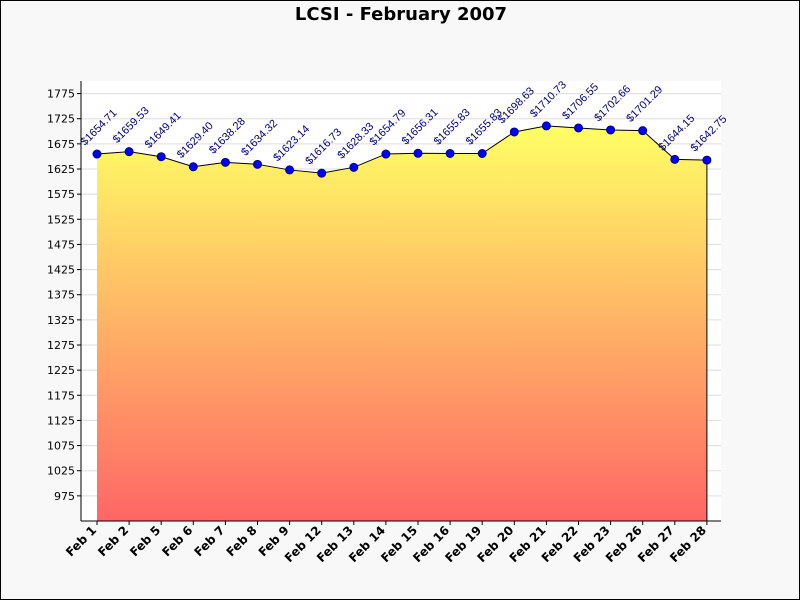 The image size is (800, 601). Describe the element at coordinates (61, 94) in the screenshot. I see `y-tick-label: 1775` at that location.